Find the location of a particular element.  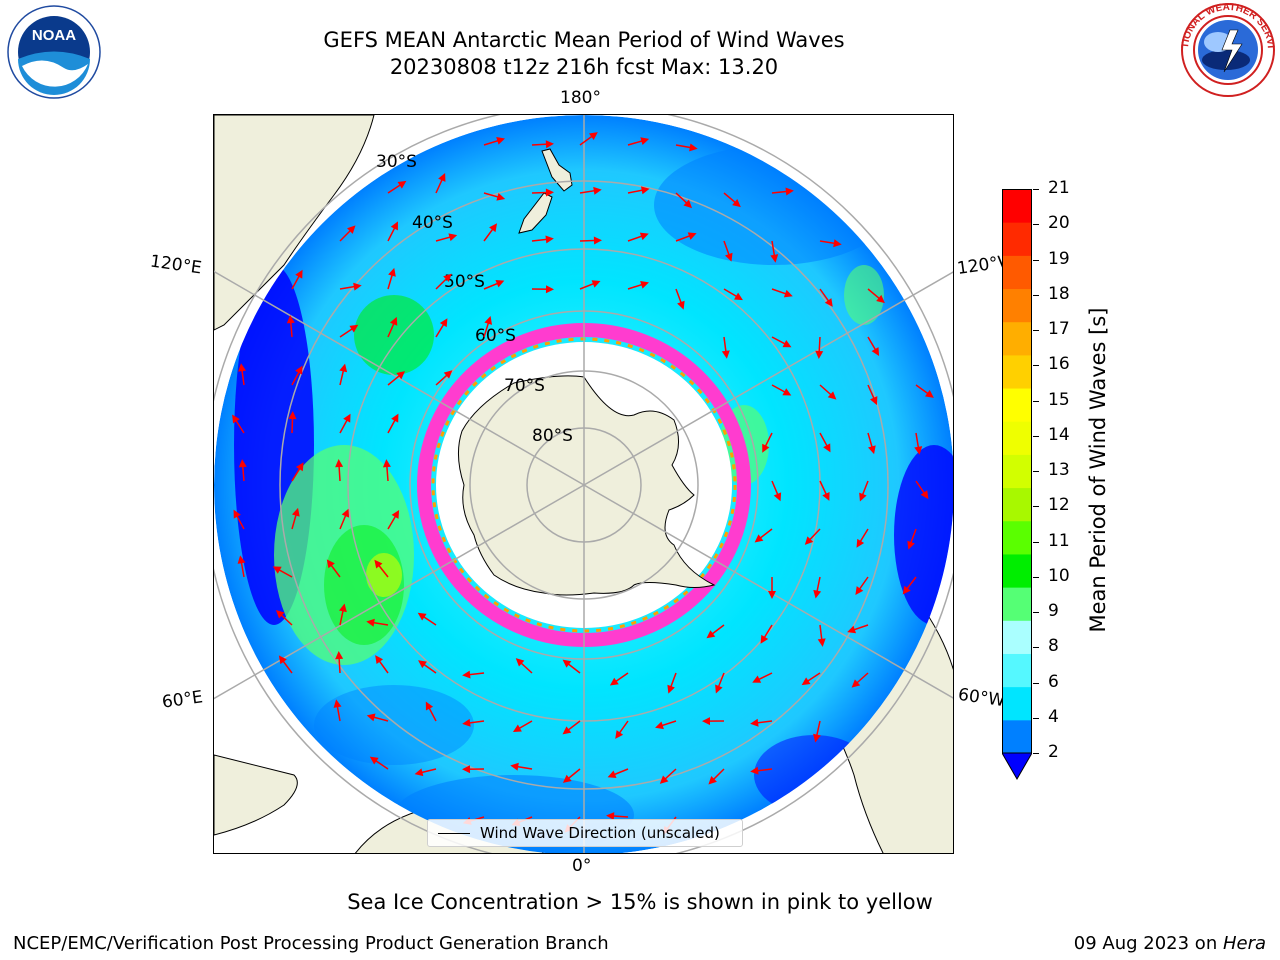

legend-line-swatch is located at coordinates (454, 833).